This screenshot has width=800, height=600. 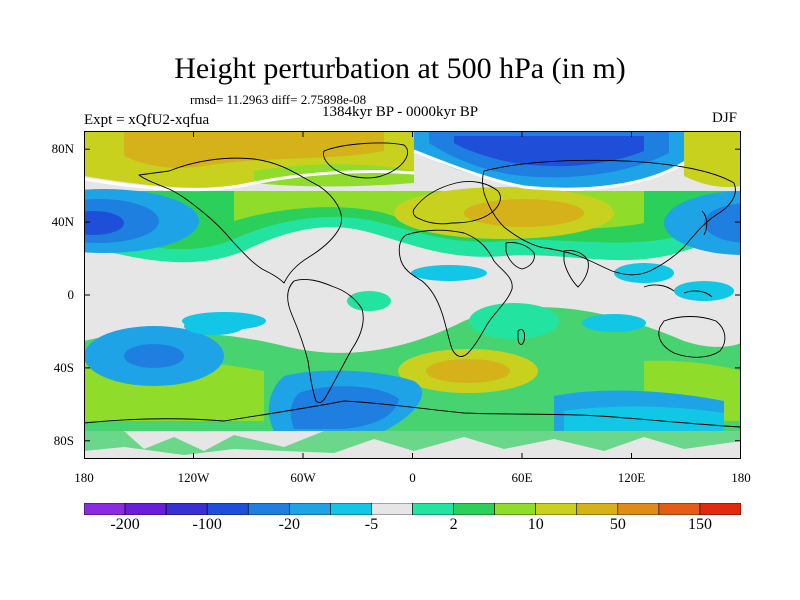 What do you see at coordinates (303, 477) in the screenshot?
I see `lon-tick-label: 60W` at bounding box center [303, 477].